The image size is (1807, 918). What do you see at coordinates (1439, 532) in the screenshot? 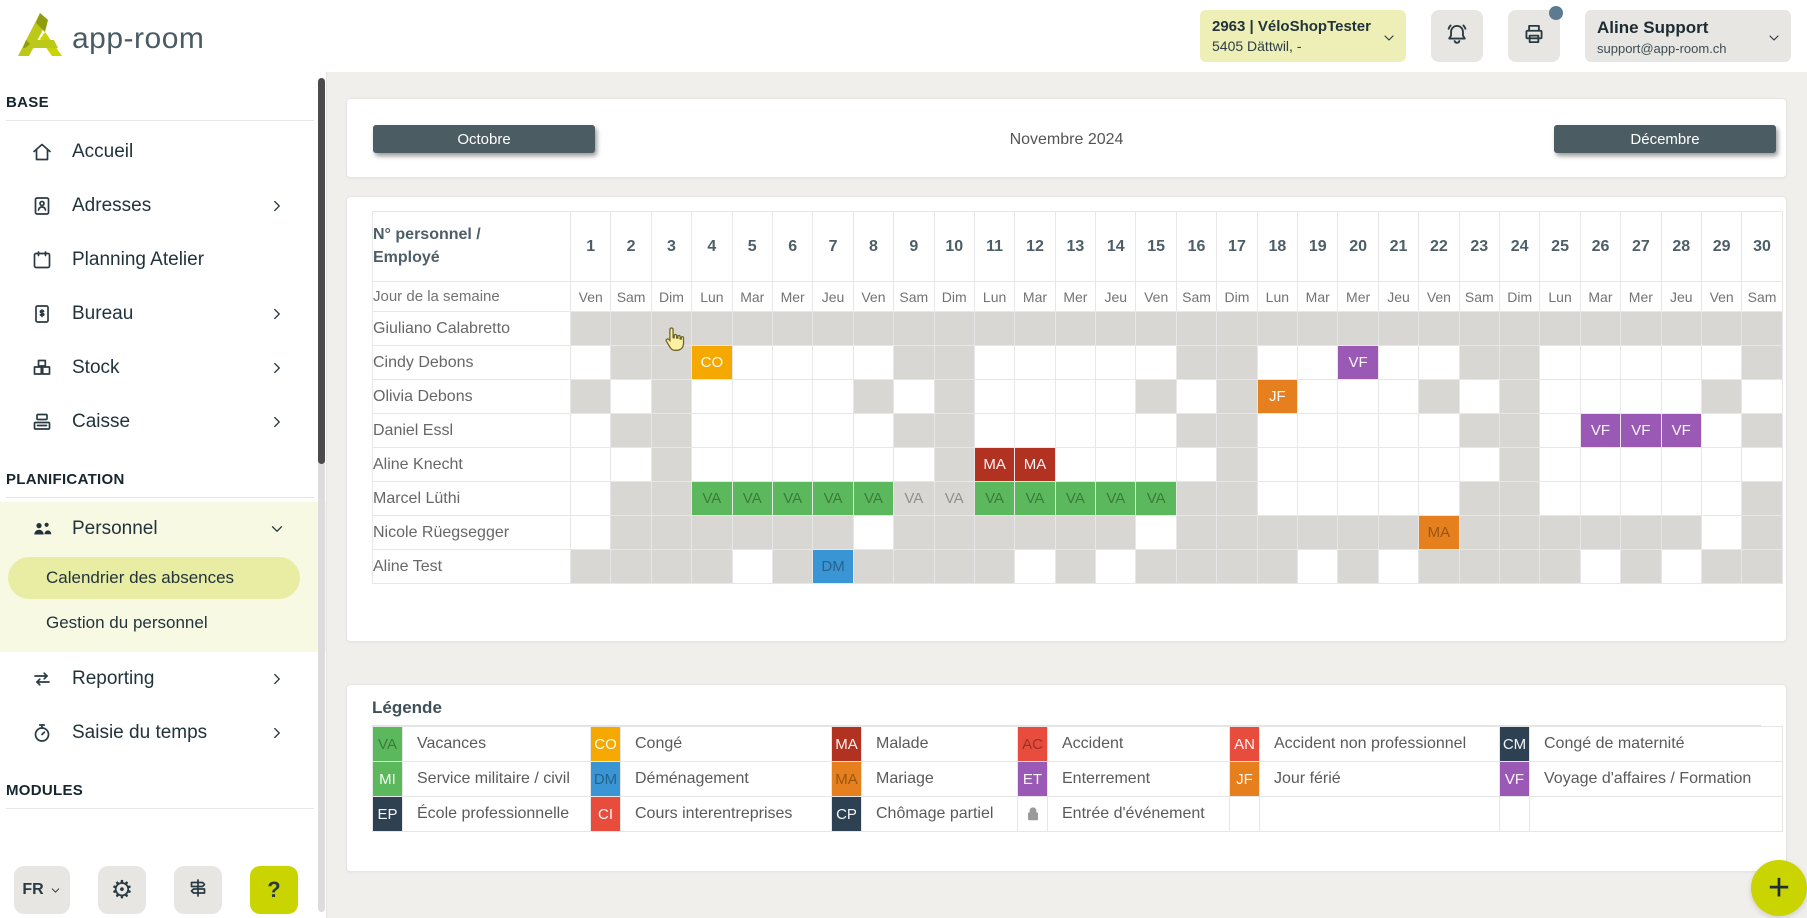
I see `absence-cell-mg: MA` at bounding box center [1439, 532].